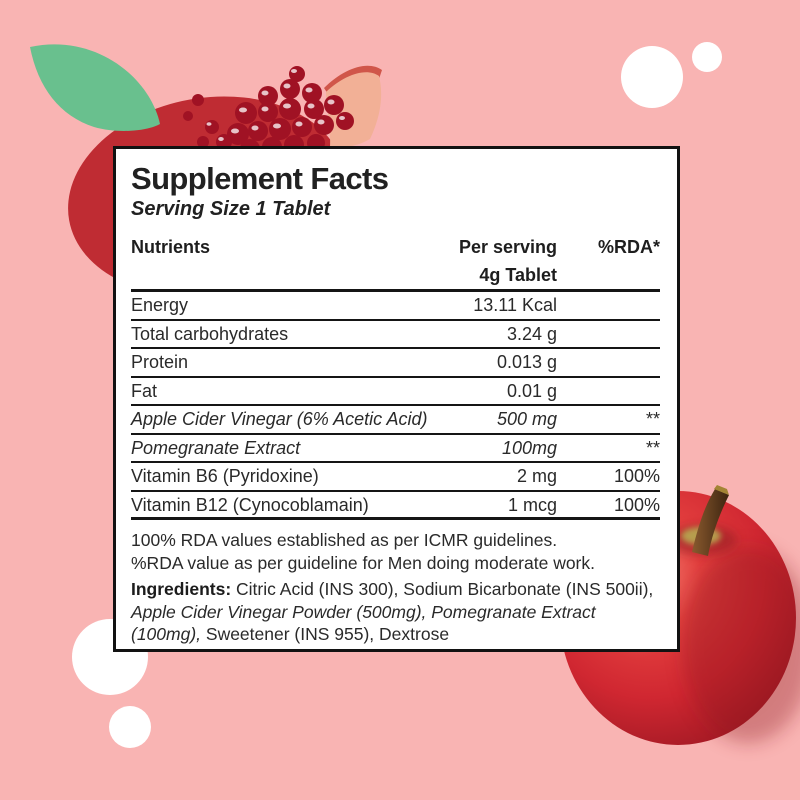 The width and height of the screenshot is (800, 800). What do you see at coordinates (526, 419) in the screenshot?
I see `nutrient-value: 500 mg` at bounding box center [526, 419].